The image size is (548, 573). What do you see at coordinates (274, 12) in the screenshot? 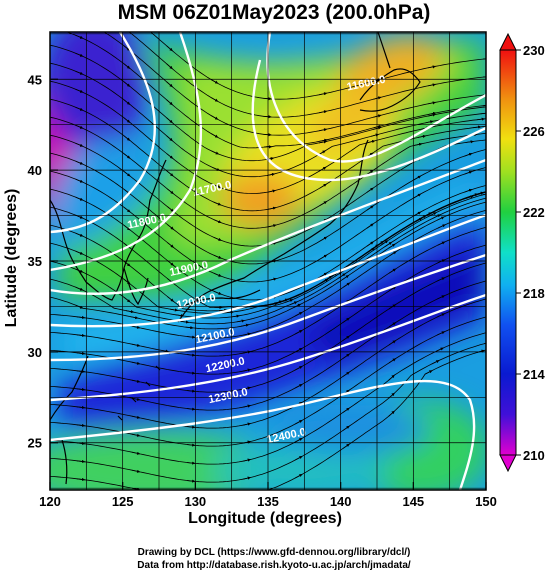
I see `chart-title: MSM 06Z01May2023 (200.0hPa)` at bounding box center [274, 12].